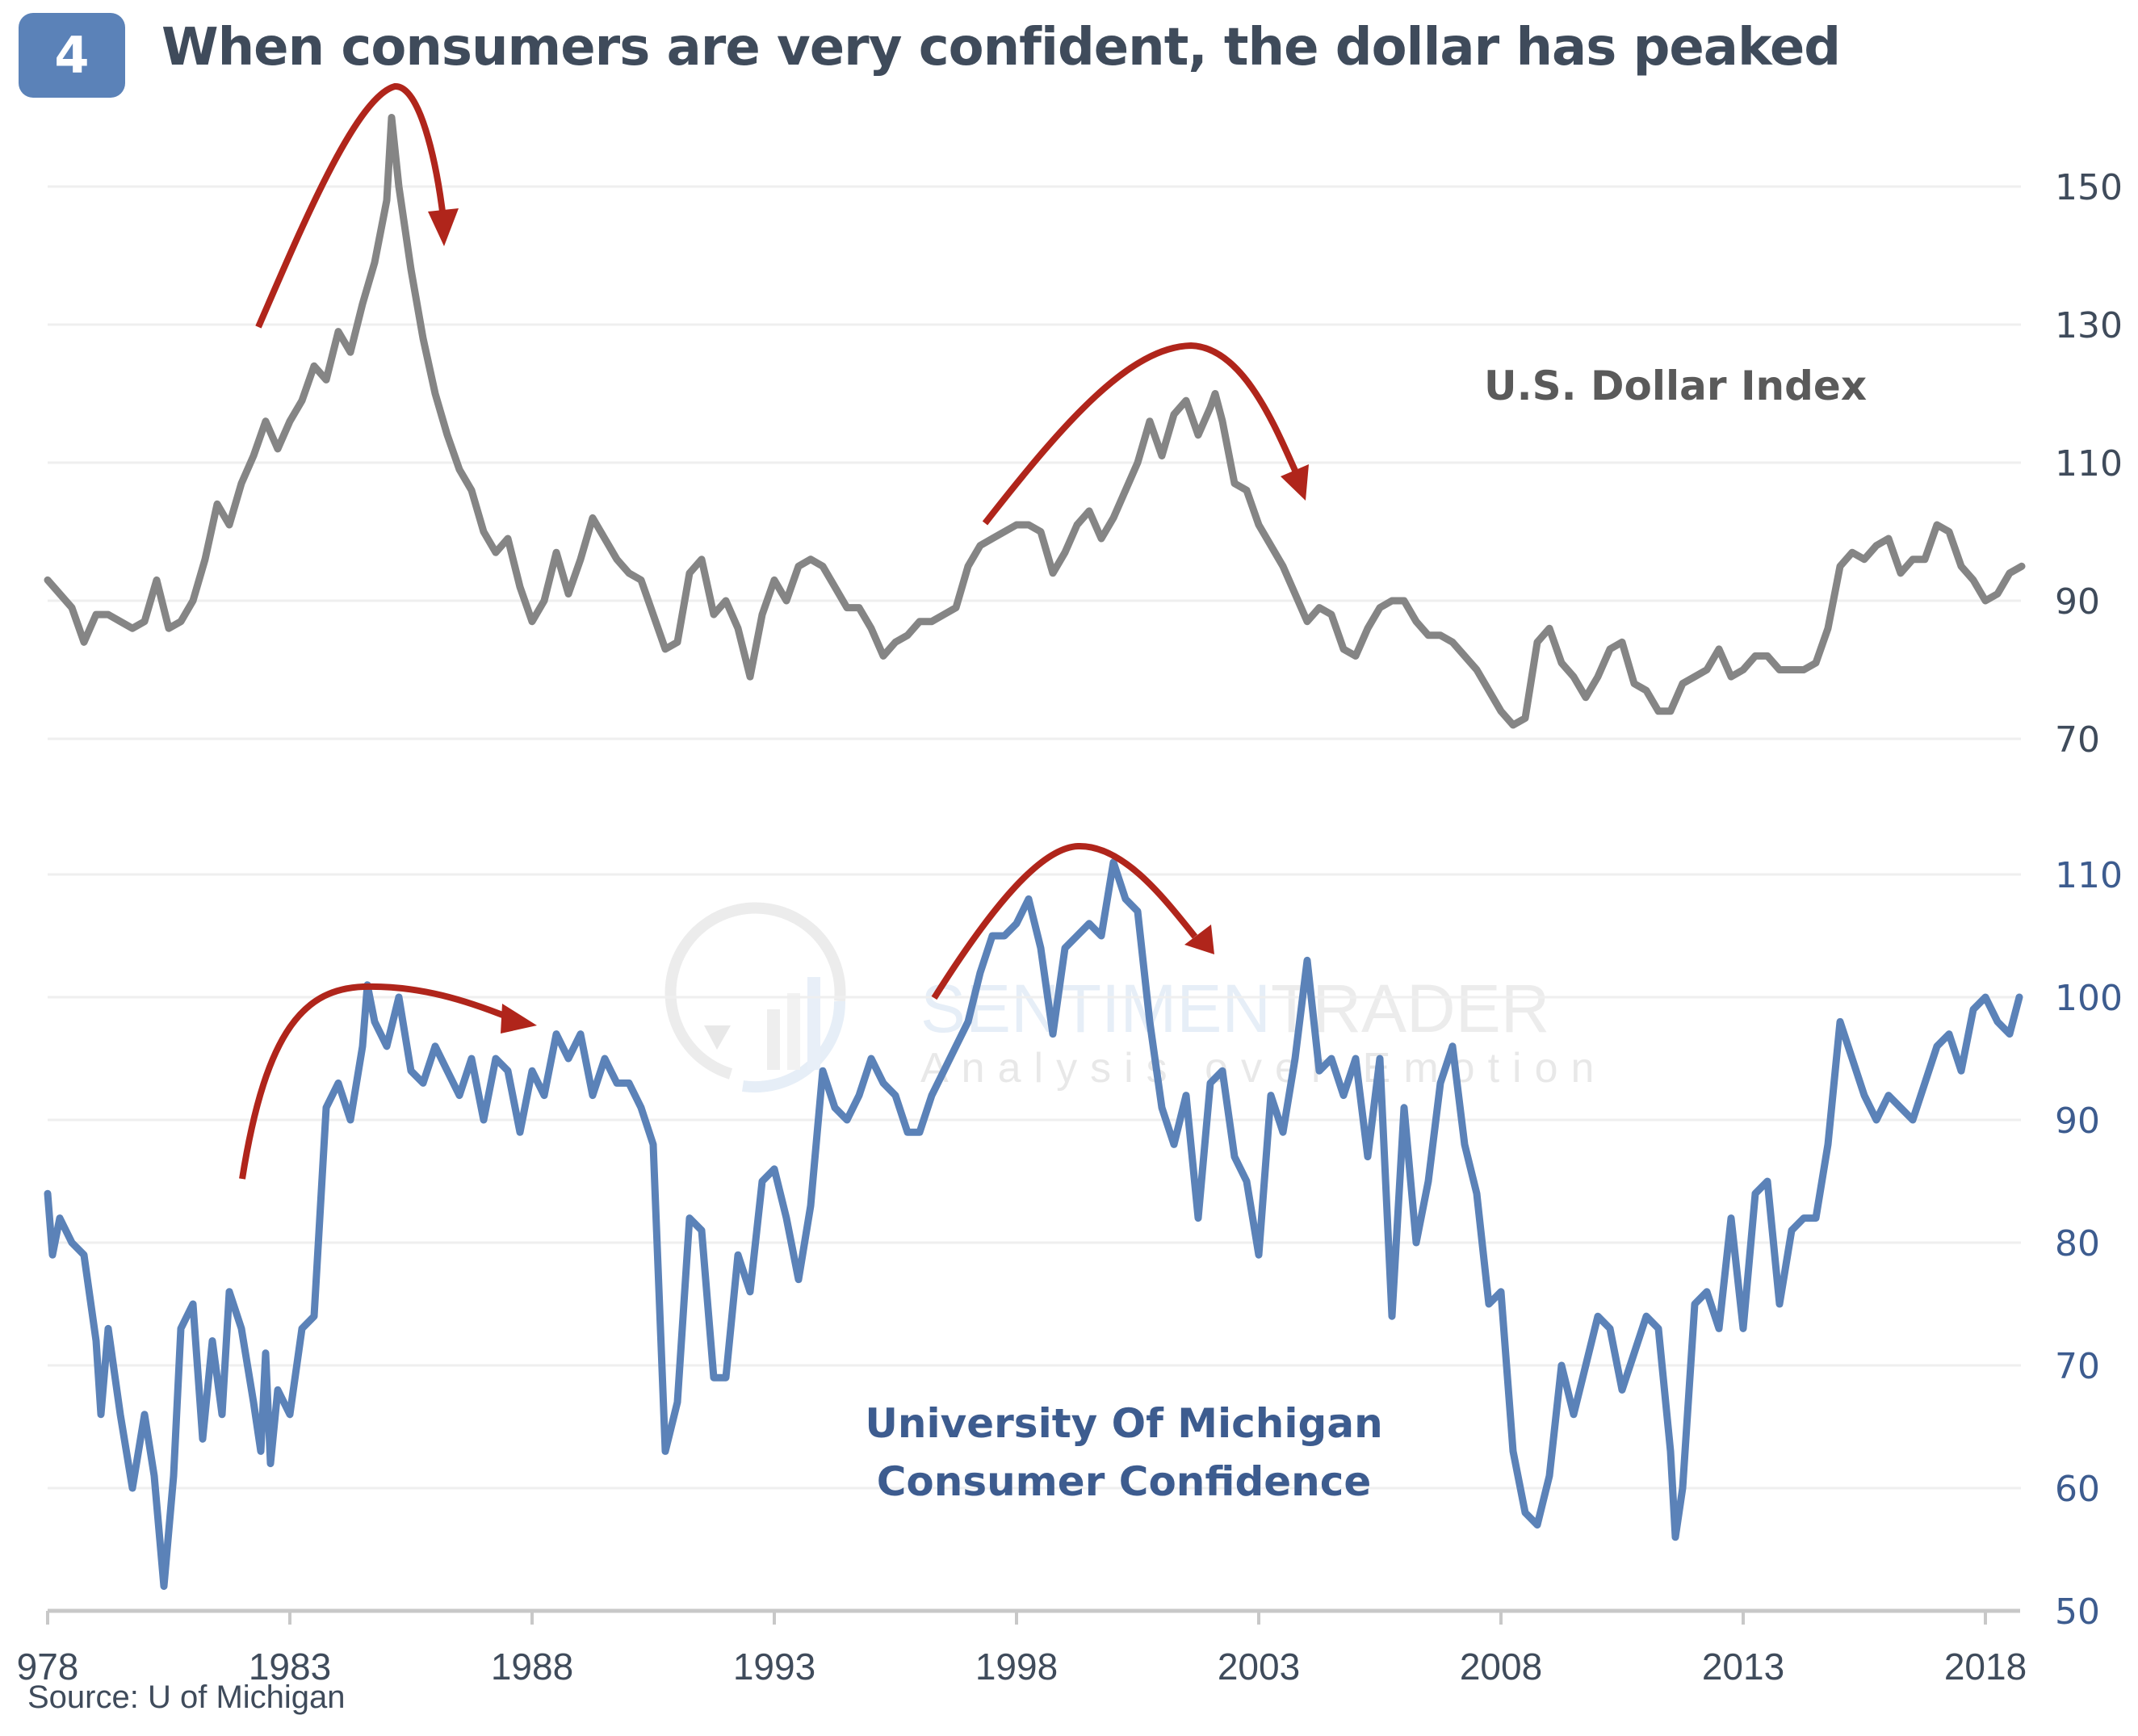 This screenshot has height=1736, width=2138. Describe the element at coordinates (1985, 1667) in the screenshot. I see `x-tick-label: 2018` at that location.